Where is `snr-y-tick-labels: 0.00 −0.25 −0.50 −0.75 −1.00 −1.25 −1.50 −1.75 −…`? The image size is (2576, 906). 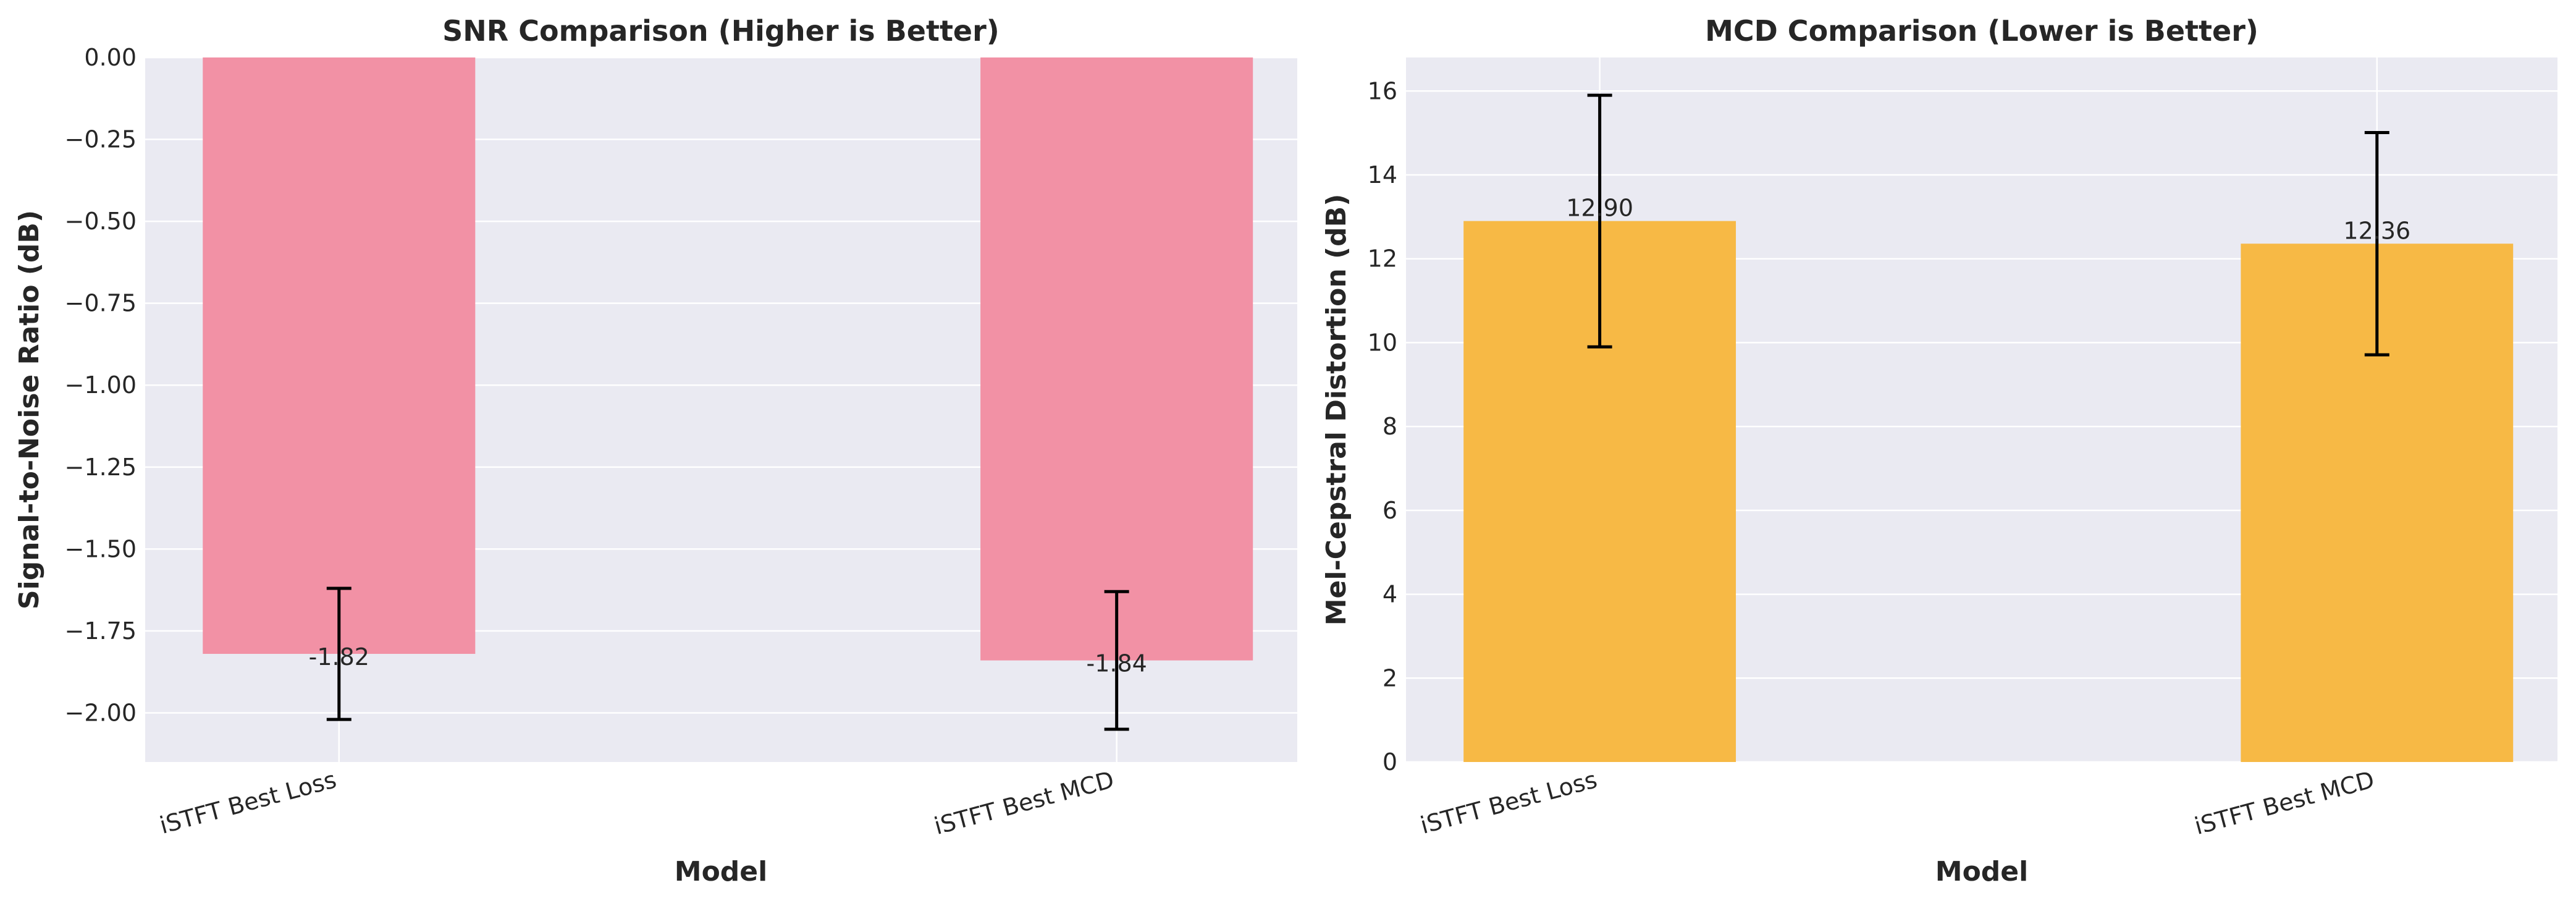
snr-y-tick-labels: 0.00 −0.25 −0.50 −0.75 −1.00 −1.25 −1.50 −1.75 −… is located at coordinates (101, 385).